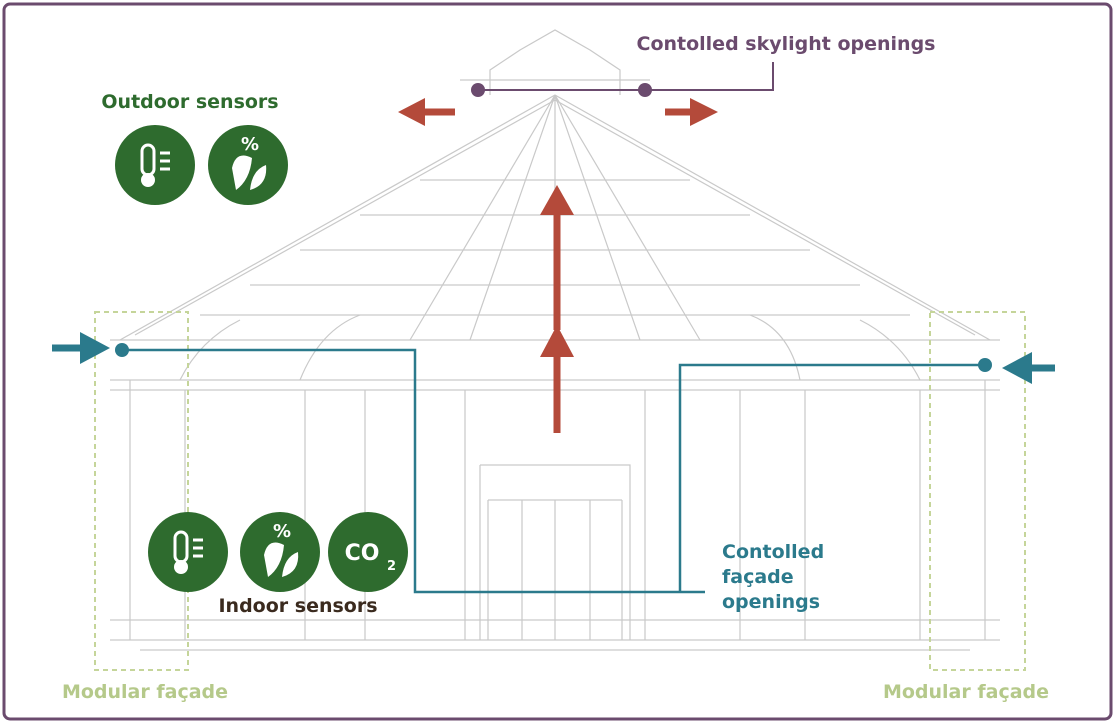  Describe the element at coordinates (758, 577) in the screenshot. I see `facade-label: façade` at that location.